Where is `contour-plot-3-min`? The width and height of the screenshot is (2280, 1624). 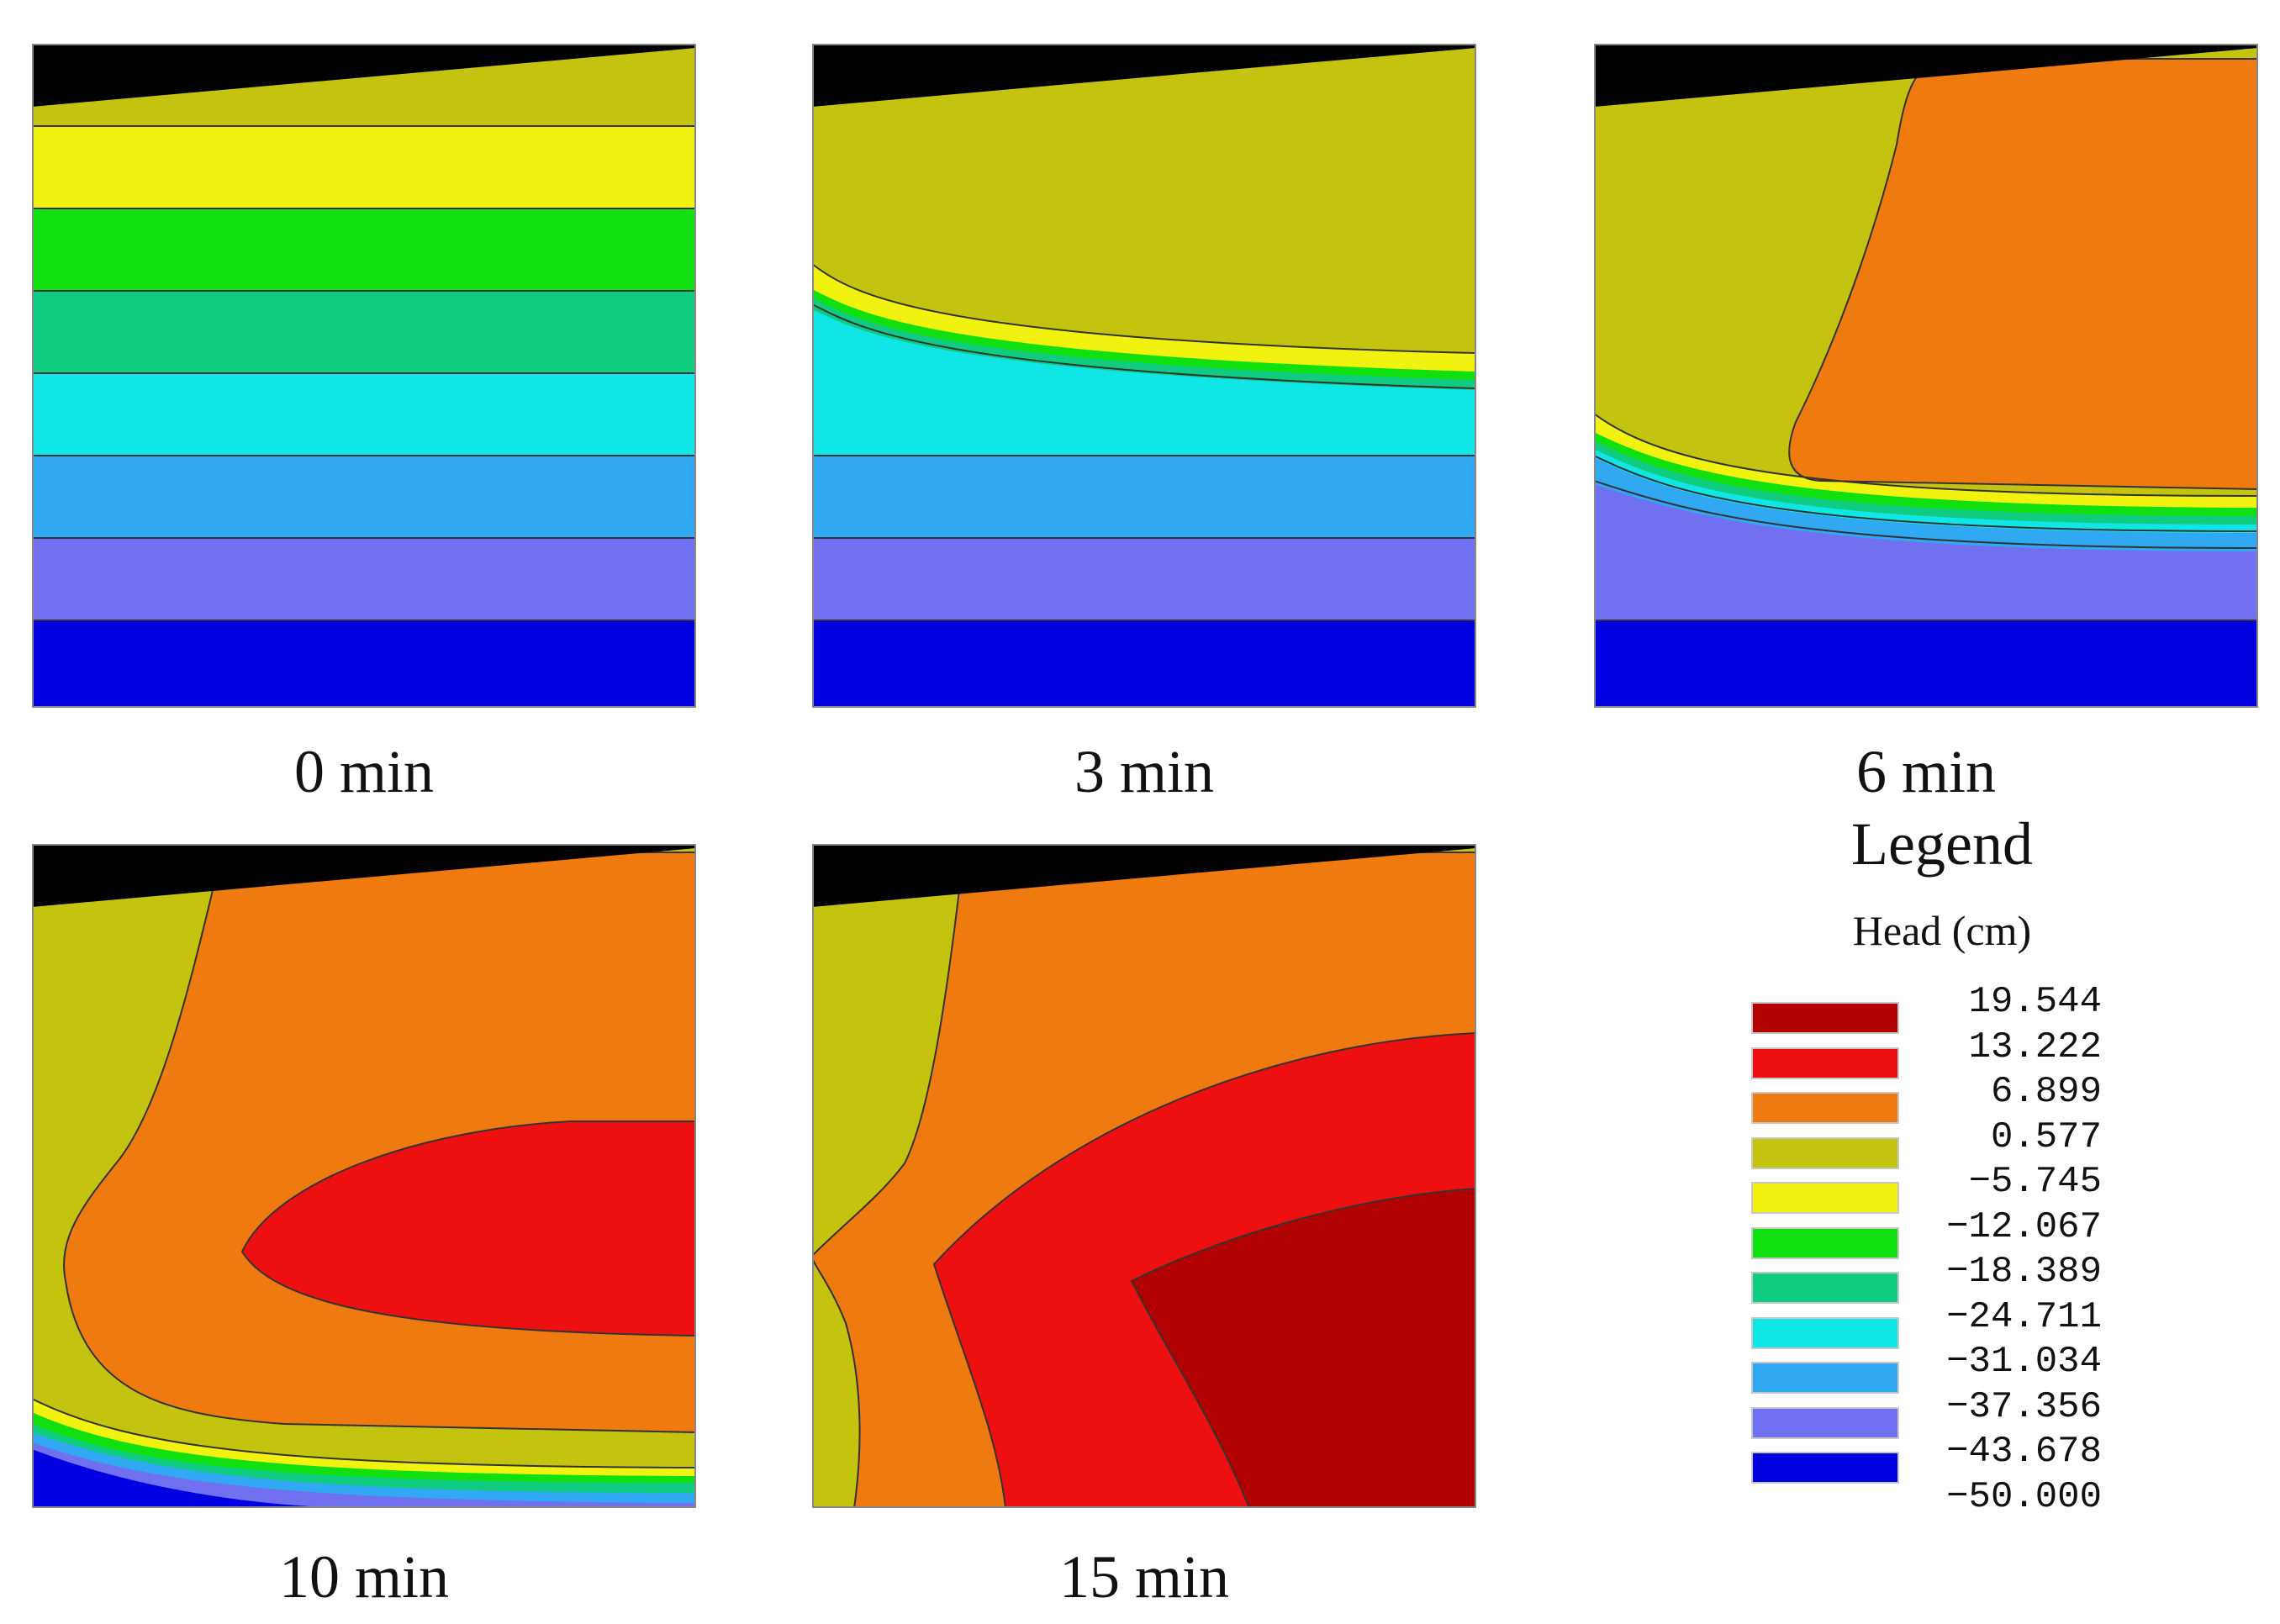 contour-plot-3-min is located at coordinates (1144, 376).